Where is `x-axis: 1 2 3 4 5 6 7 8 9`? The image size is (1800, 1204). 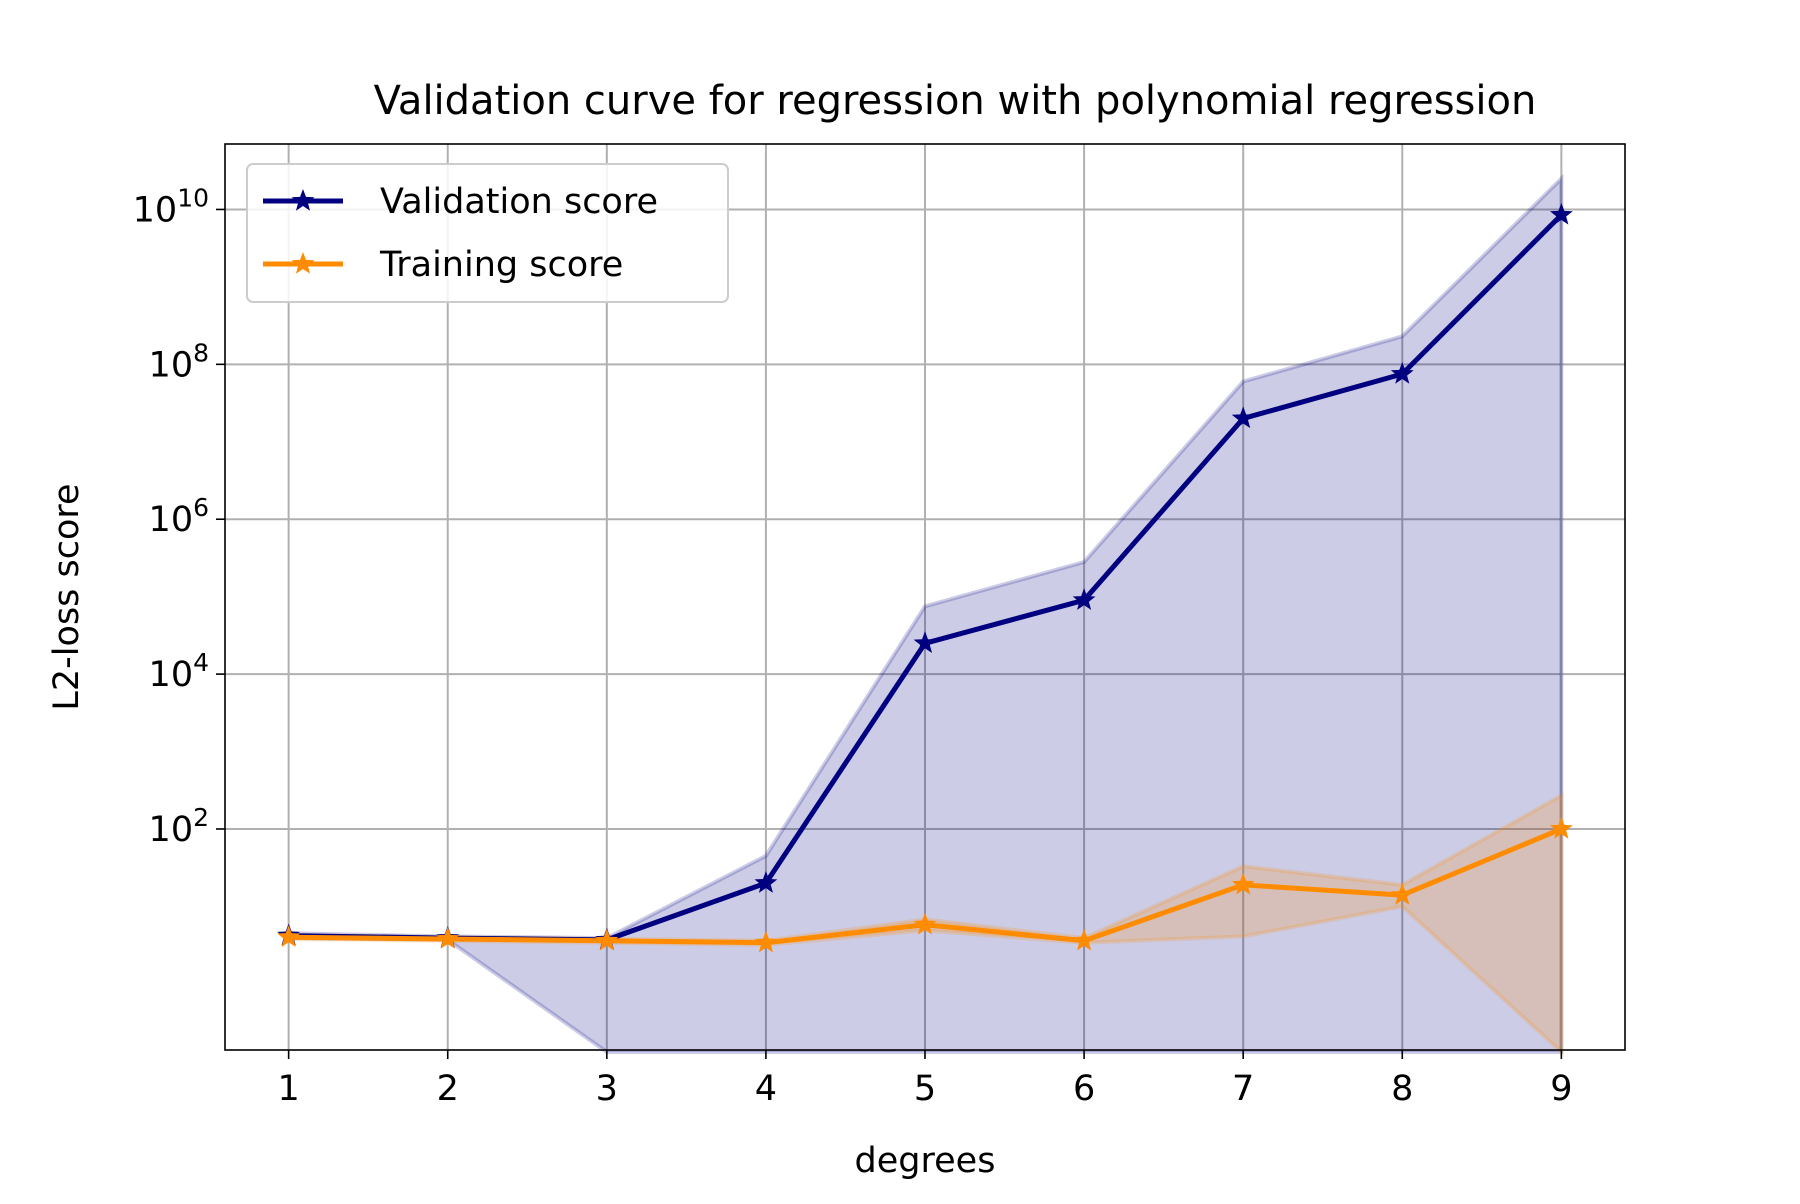 x-axis: 1 2 3 4 5 6 7 8 9 is located at coordinates (925, 1079).